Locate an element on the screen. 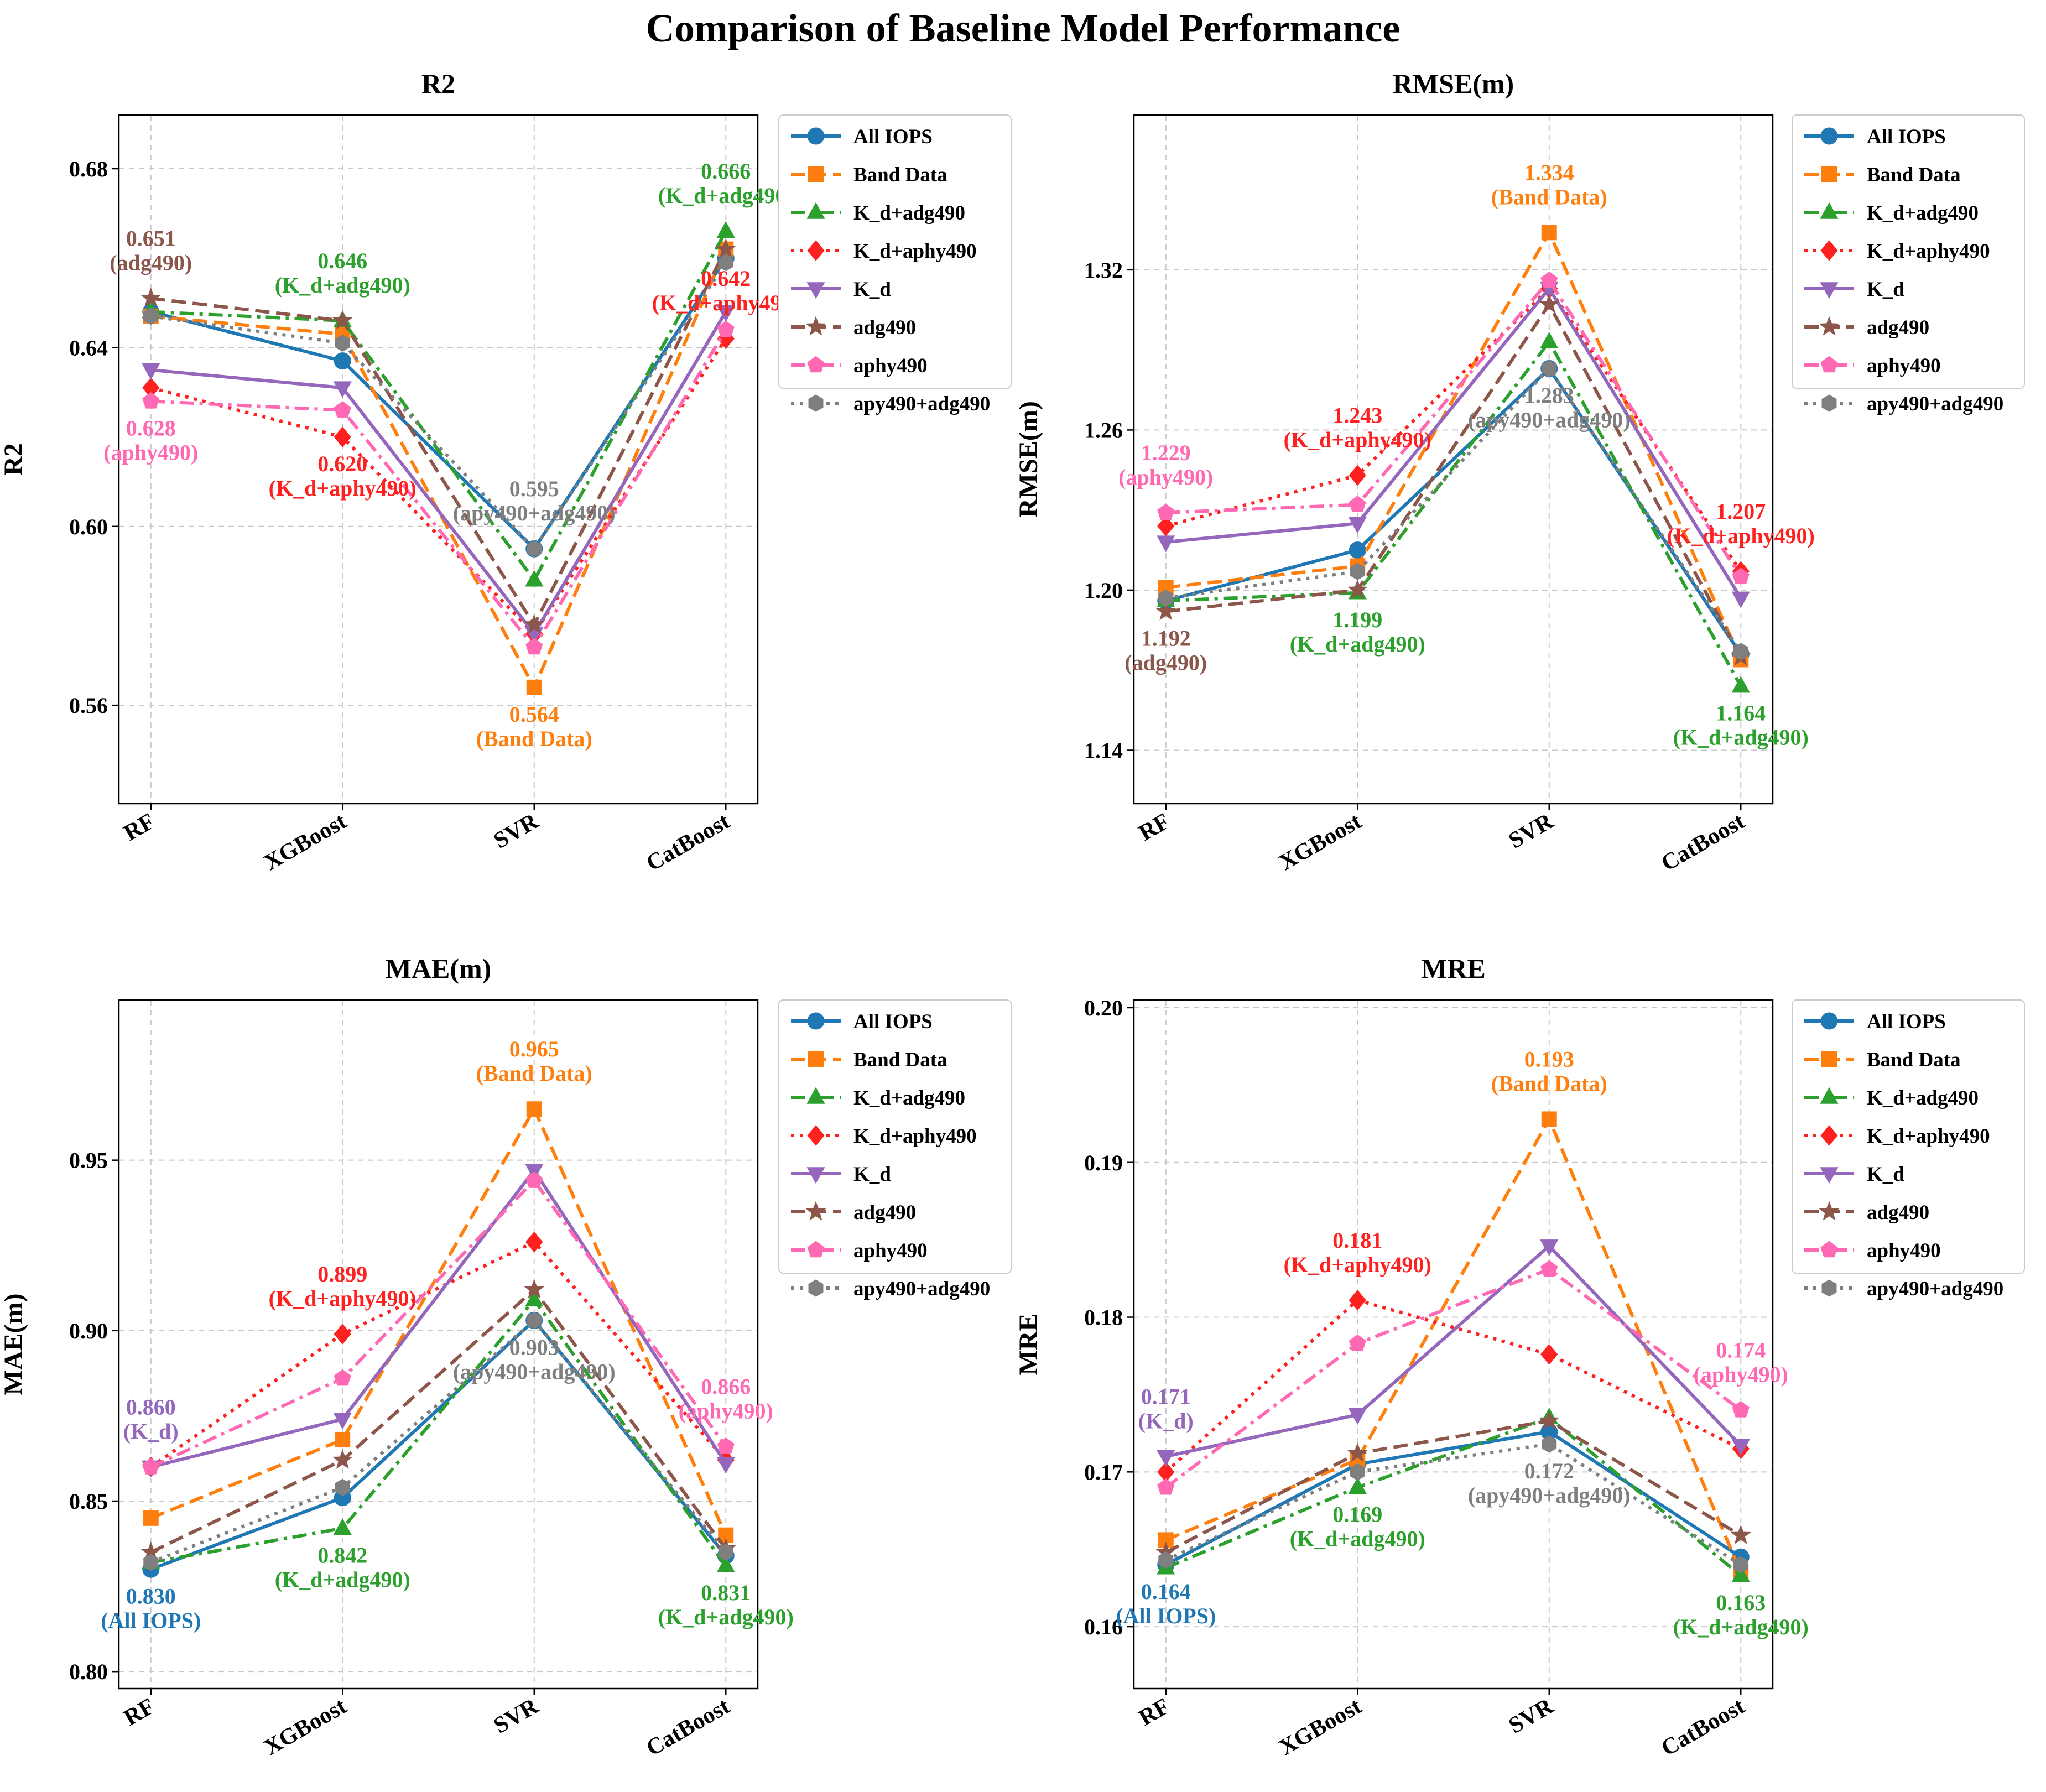 The width and height of the screenshot is (2046, 1792). plot-frame is located at coordinates (1453, 1344).